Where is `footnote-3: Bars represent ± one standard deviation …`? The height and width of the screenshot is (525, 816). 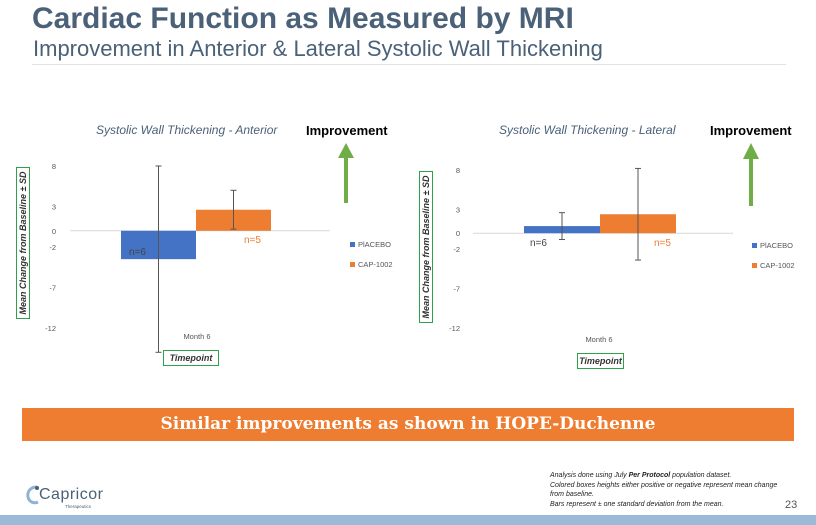
footnote-3: Bars represent ± one standard deviation … is located at coordinates (637, 504).